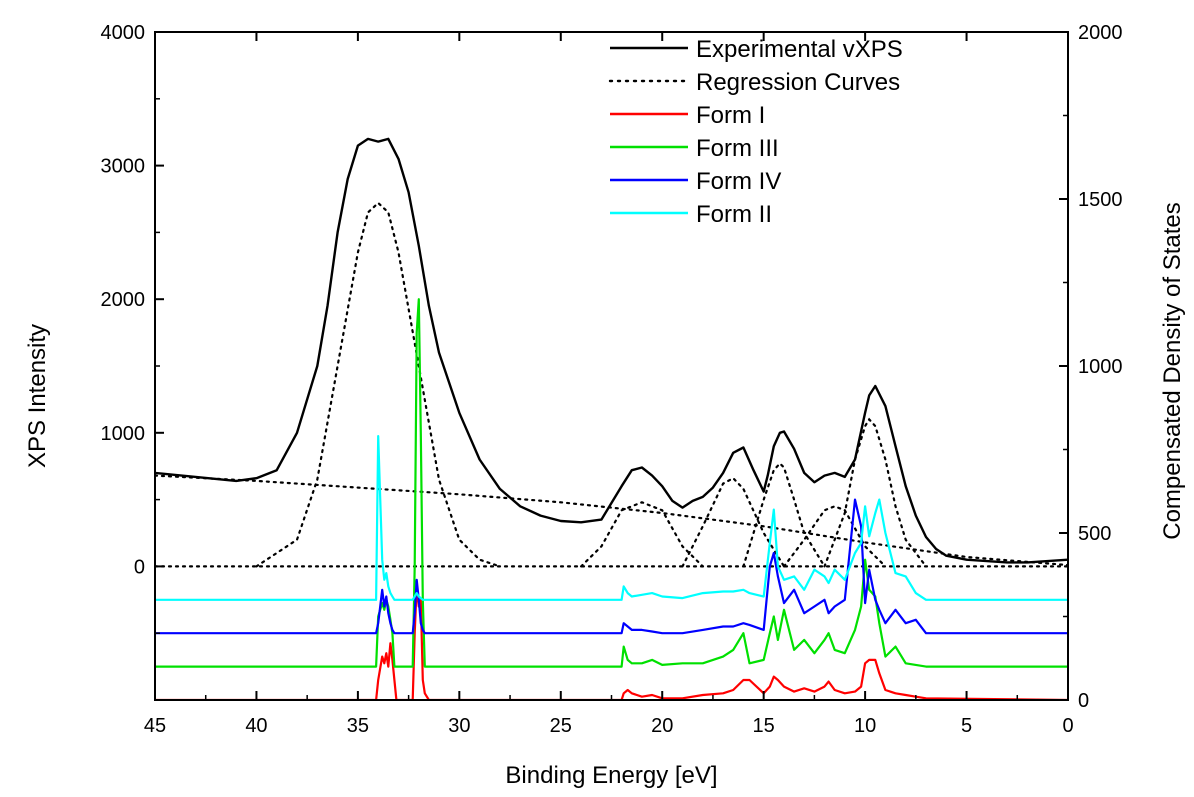 This screenshot has height=797, width=1194. What do you see at coordinates (123, 300) in the screenshot?
I see `y-left-tick-label: 2000` at bounding box center [123, 300].